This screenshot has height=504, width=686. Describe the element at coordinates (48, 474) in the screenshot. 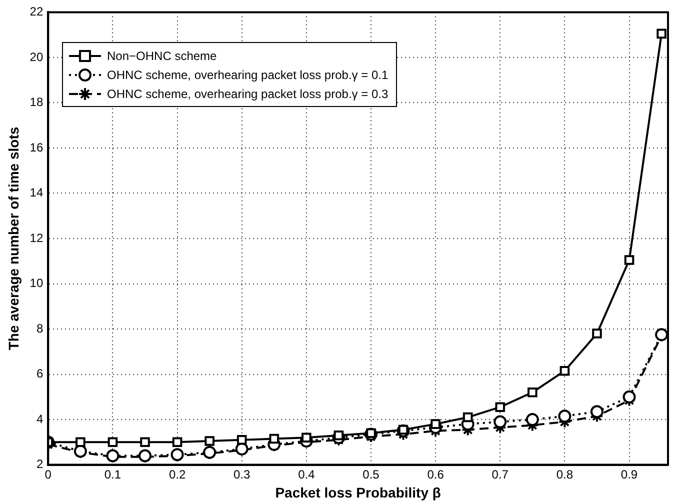

I see `x-tick-label: 0` at that location.